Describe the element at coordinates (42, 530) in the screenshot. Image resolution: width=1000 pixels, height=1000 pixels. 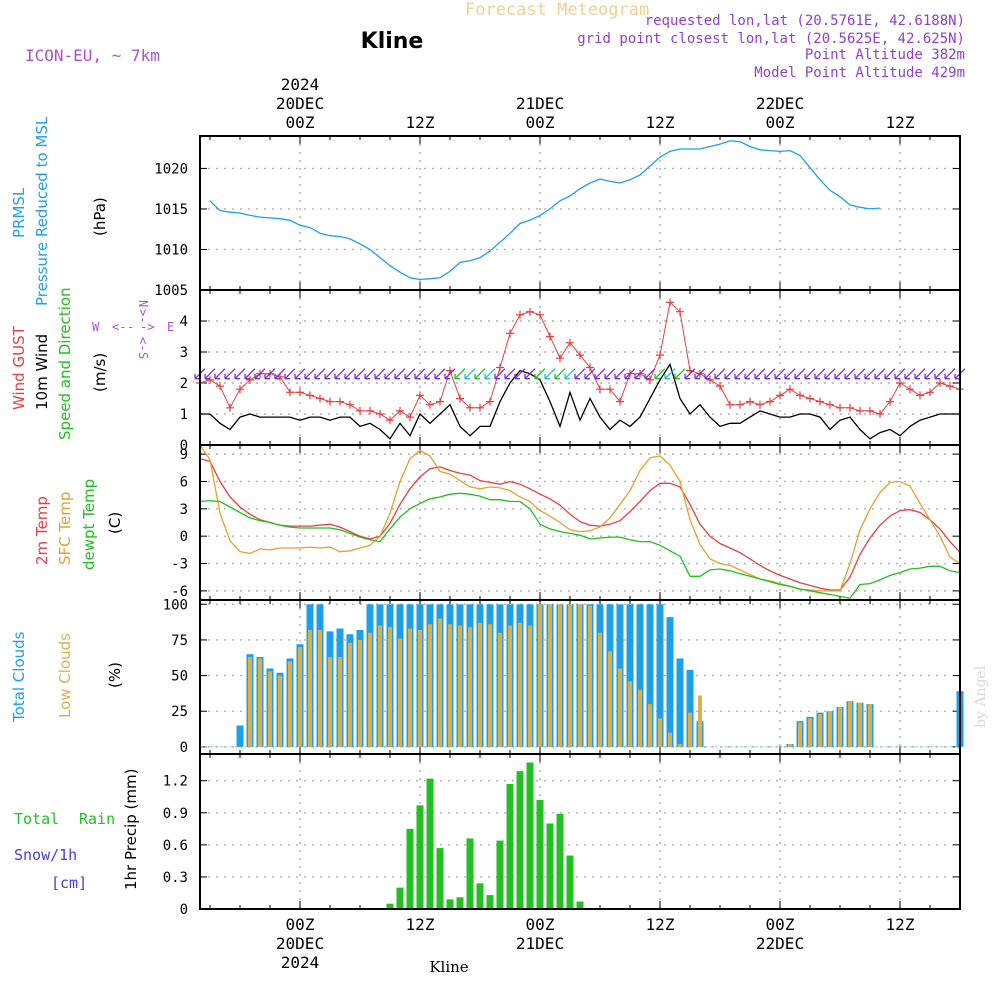
I see `temp2m-label: 2m Temp` at that location.